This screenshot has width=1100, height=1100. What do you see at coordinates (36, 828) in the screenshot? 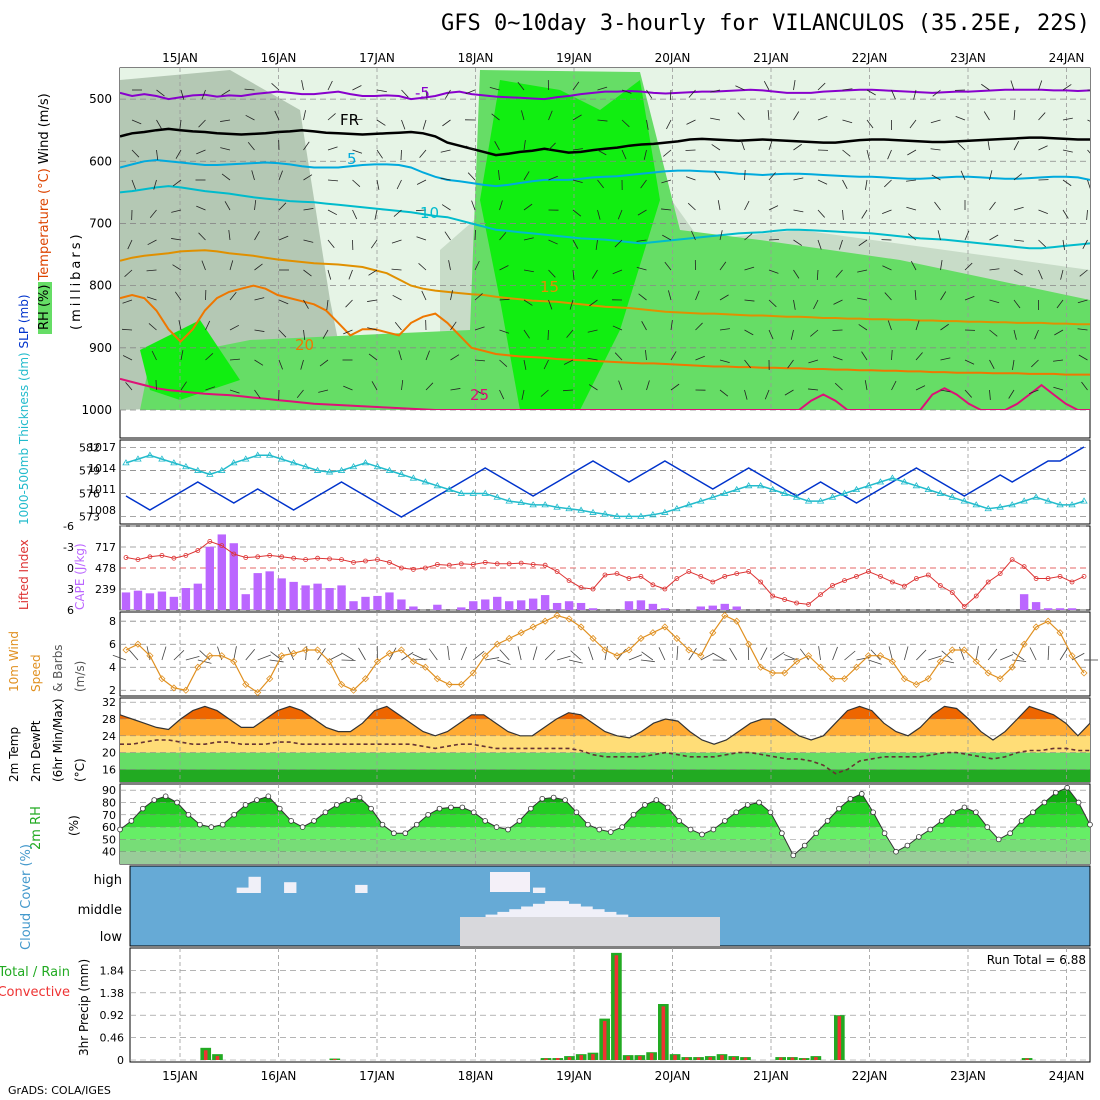
I see `rh2m-ylabel: 2m RH` at bounding box center [36, 828].